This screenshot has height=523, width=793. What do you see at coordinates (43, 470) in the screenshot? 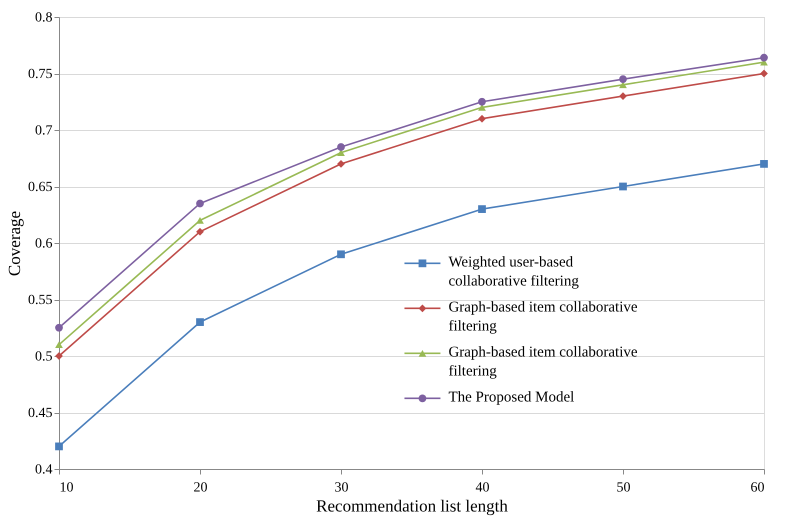
I see `y-tick-label: 0.4` at bounding box center [43, 470].